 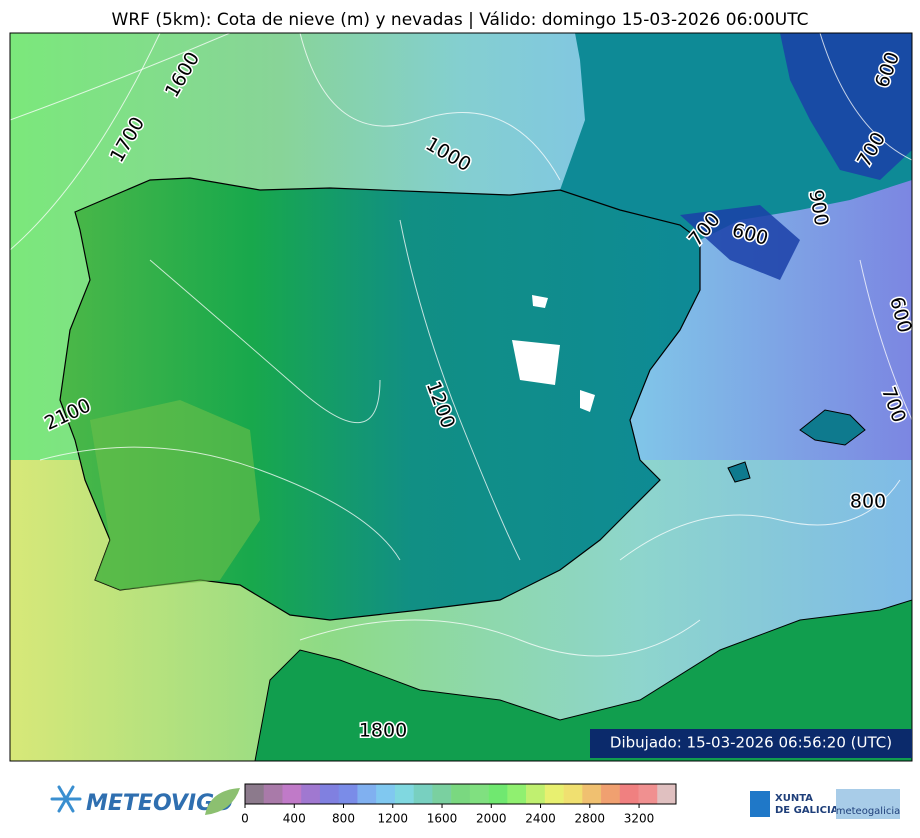 What do you see at coordinates (807, 810) in the screenshot?
I see `xunta: DE GALICIA` at bounding box center [807, 810].